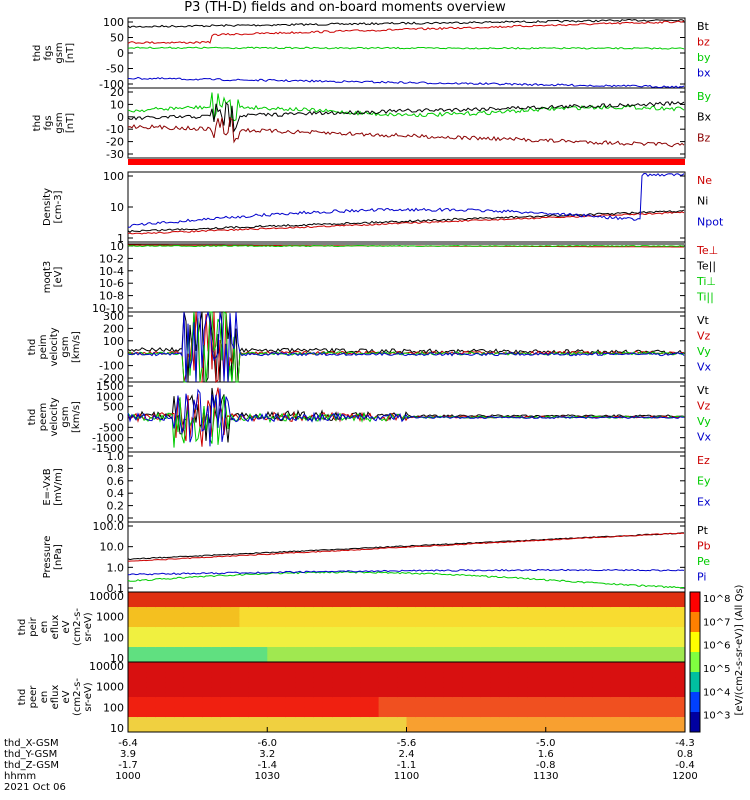  Describe the element at coordinates (703, 530) in the screenshot. I see `legend-p7-0: Pt` at that location.